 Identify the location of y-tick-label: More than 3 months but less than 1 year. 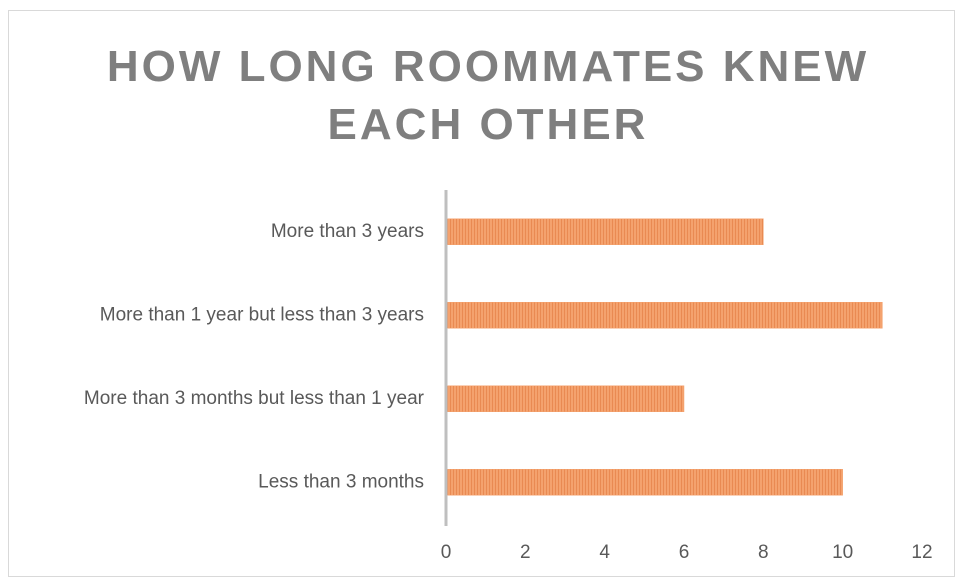
(254, 398).